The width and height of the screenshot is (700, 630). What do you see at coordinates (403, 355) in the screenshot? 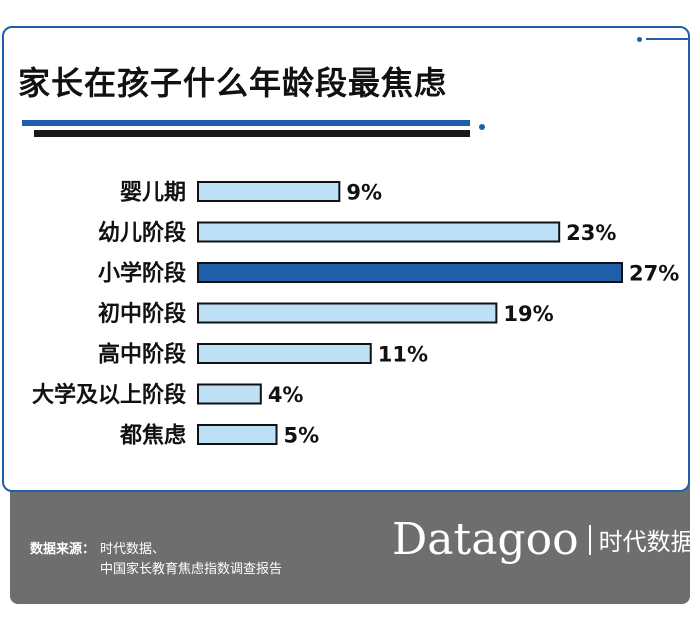
I see `value-label: 11%` at bounding box center [403, 355].